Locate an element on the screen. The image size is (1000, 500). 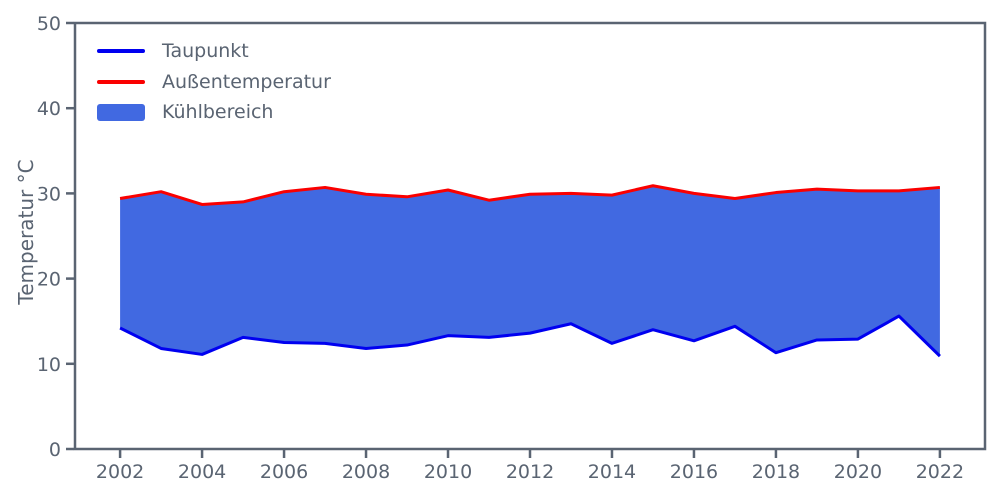
legend: Taupunkt Außentemperatur Kühlbereich is located at coordinates (214, 82).